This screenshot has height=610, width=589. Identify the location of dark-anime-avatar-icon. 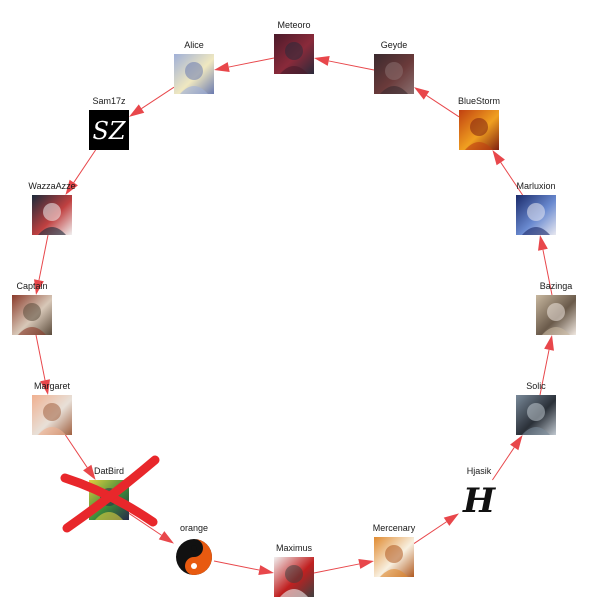
(394, 74).